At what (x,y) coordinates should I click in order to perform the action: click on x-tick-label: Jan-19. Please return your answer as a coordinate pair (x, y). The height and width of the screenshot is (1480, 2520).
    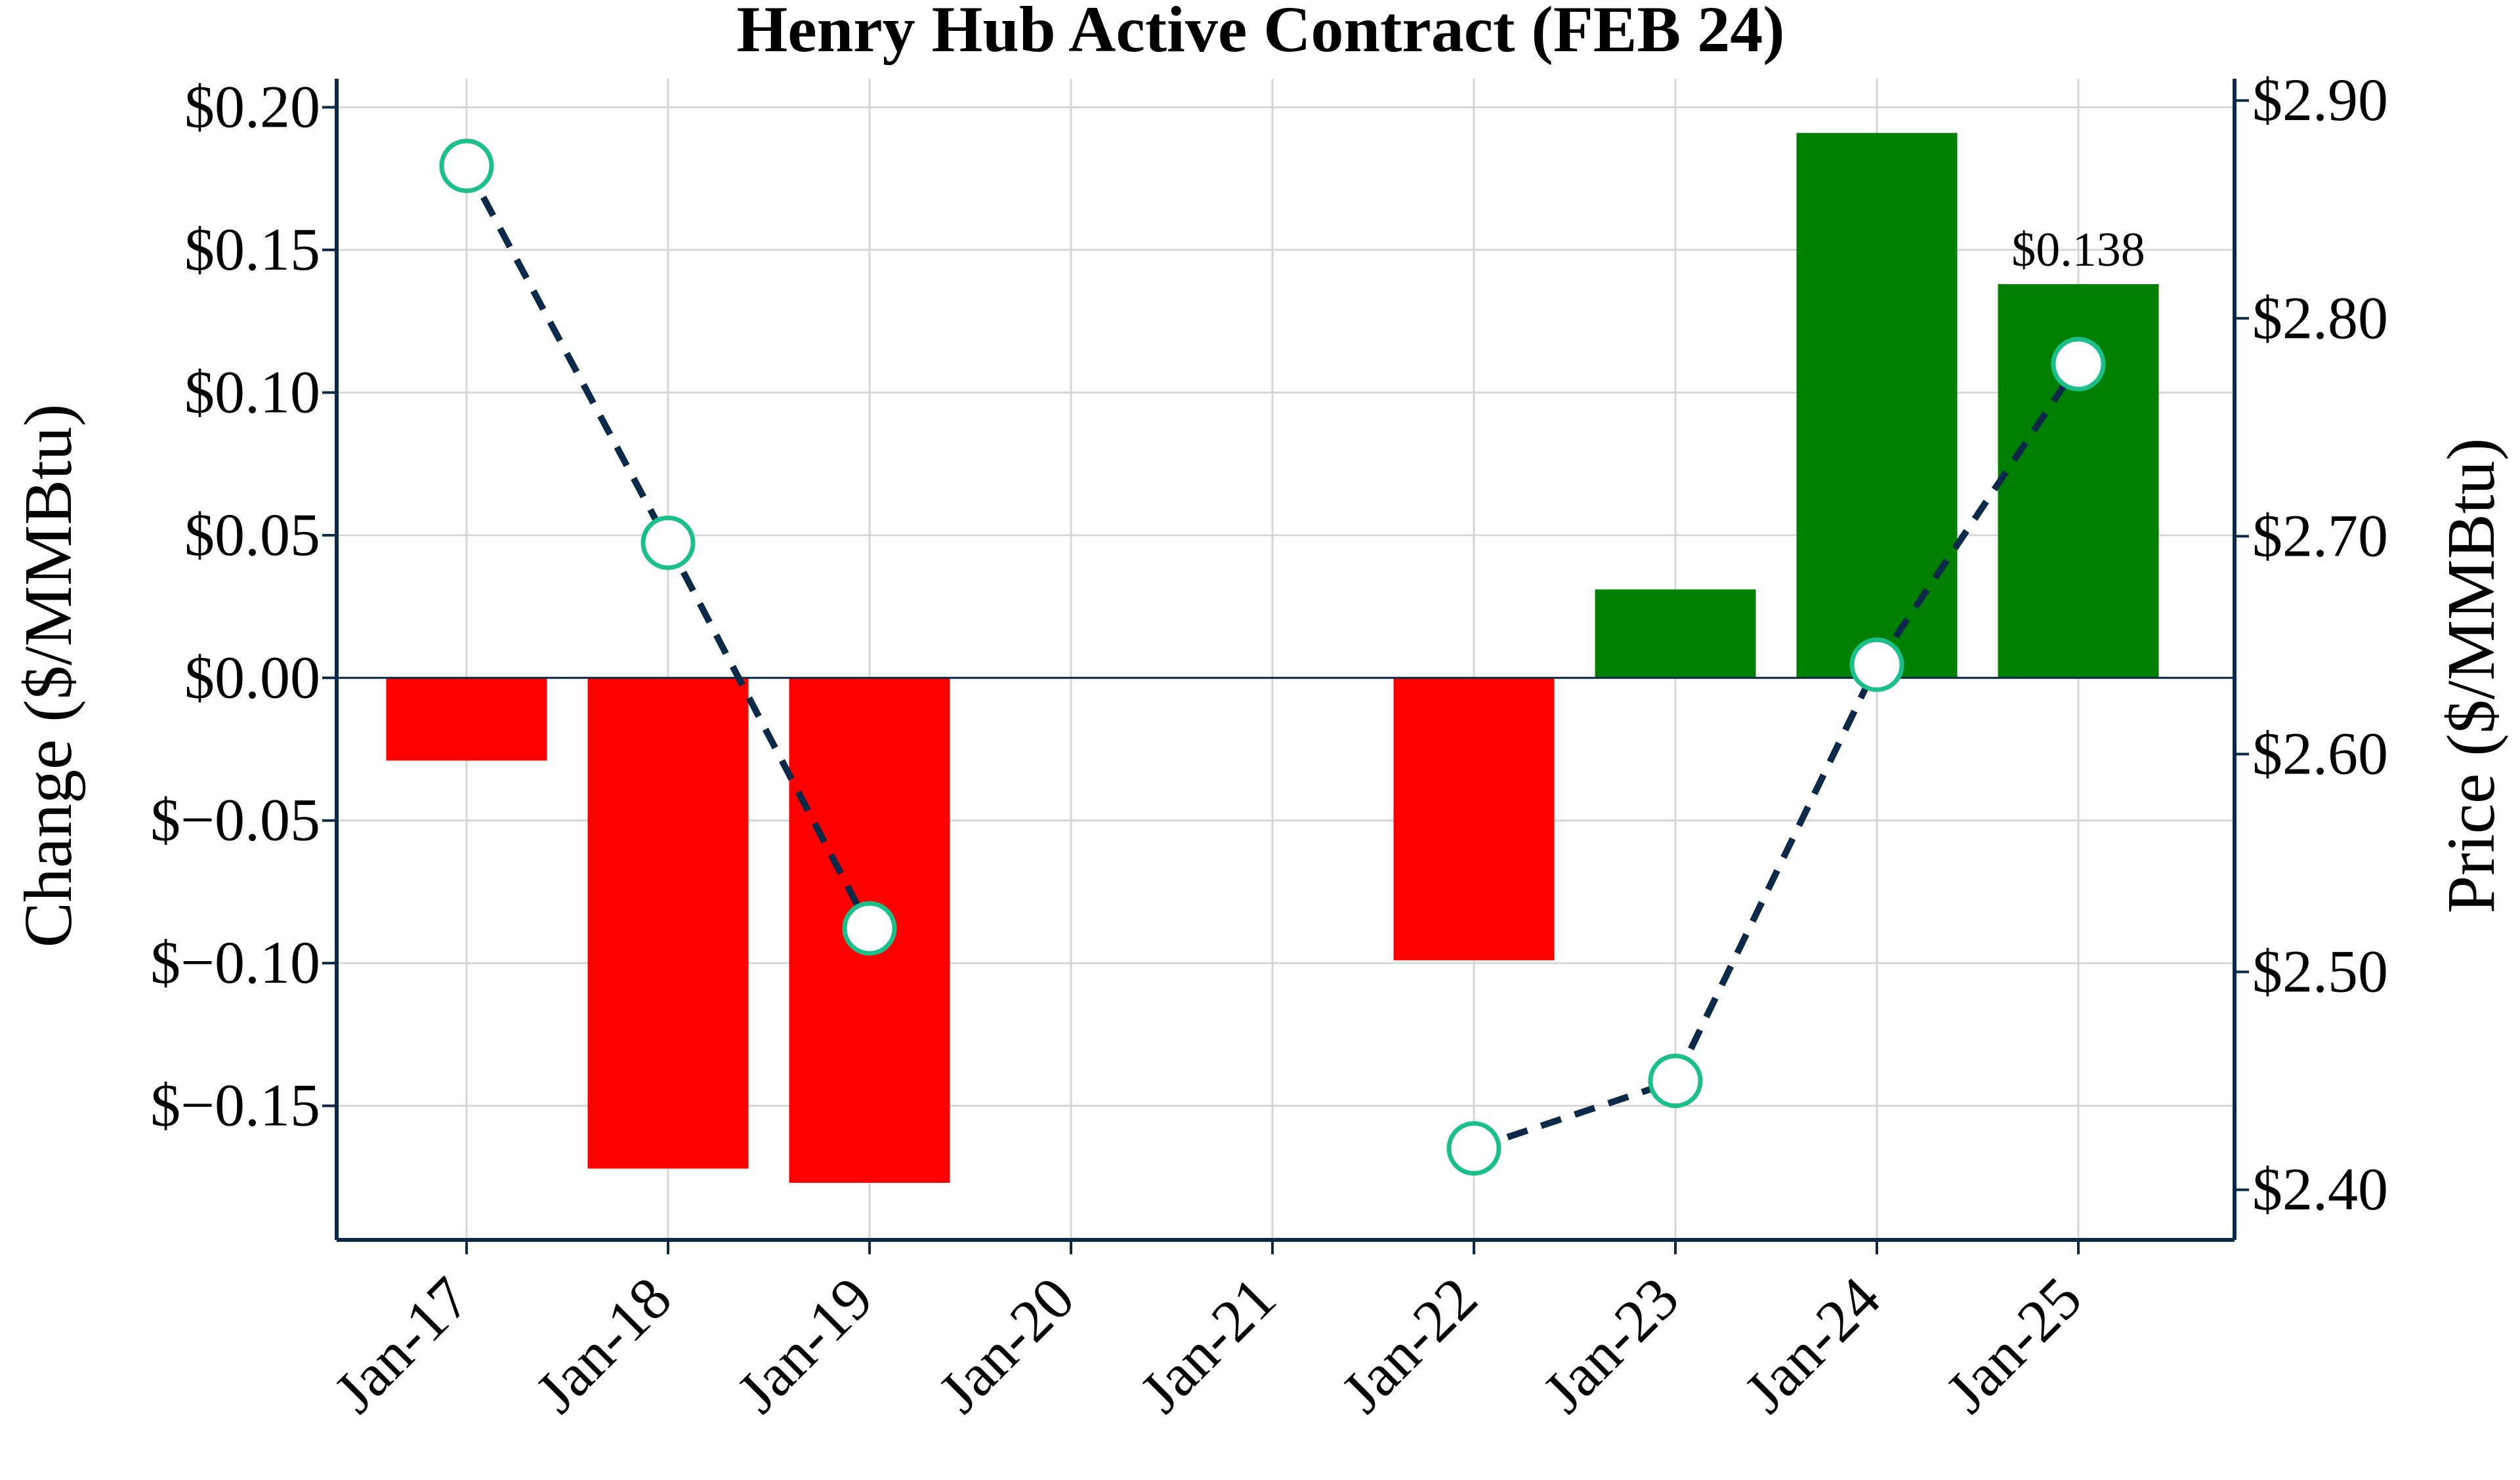
    Looking at the image, I should click on (805, 1345).